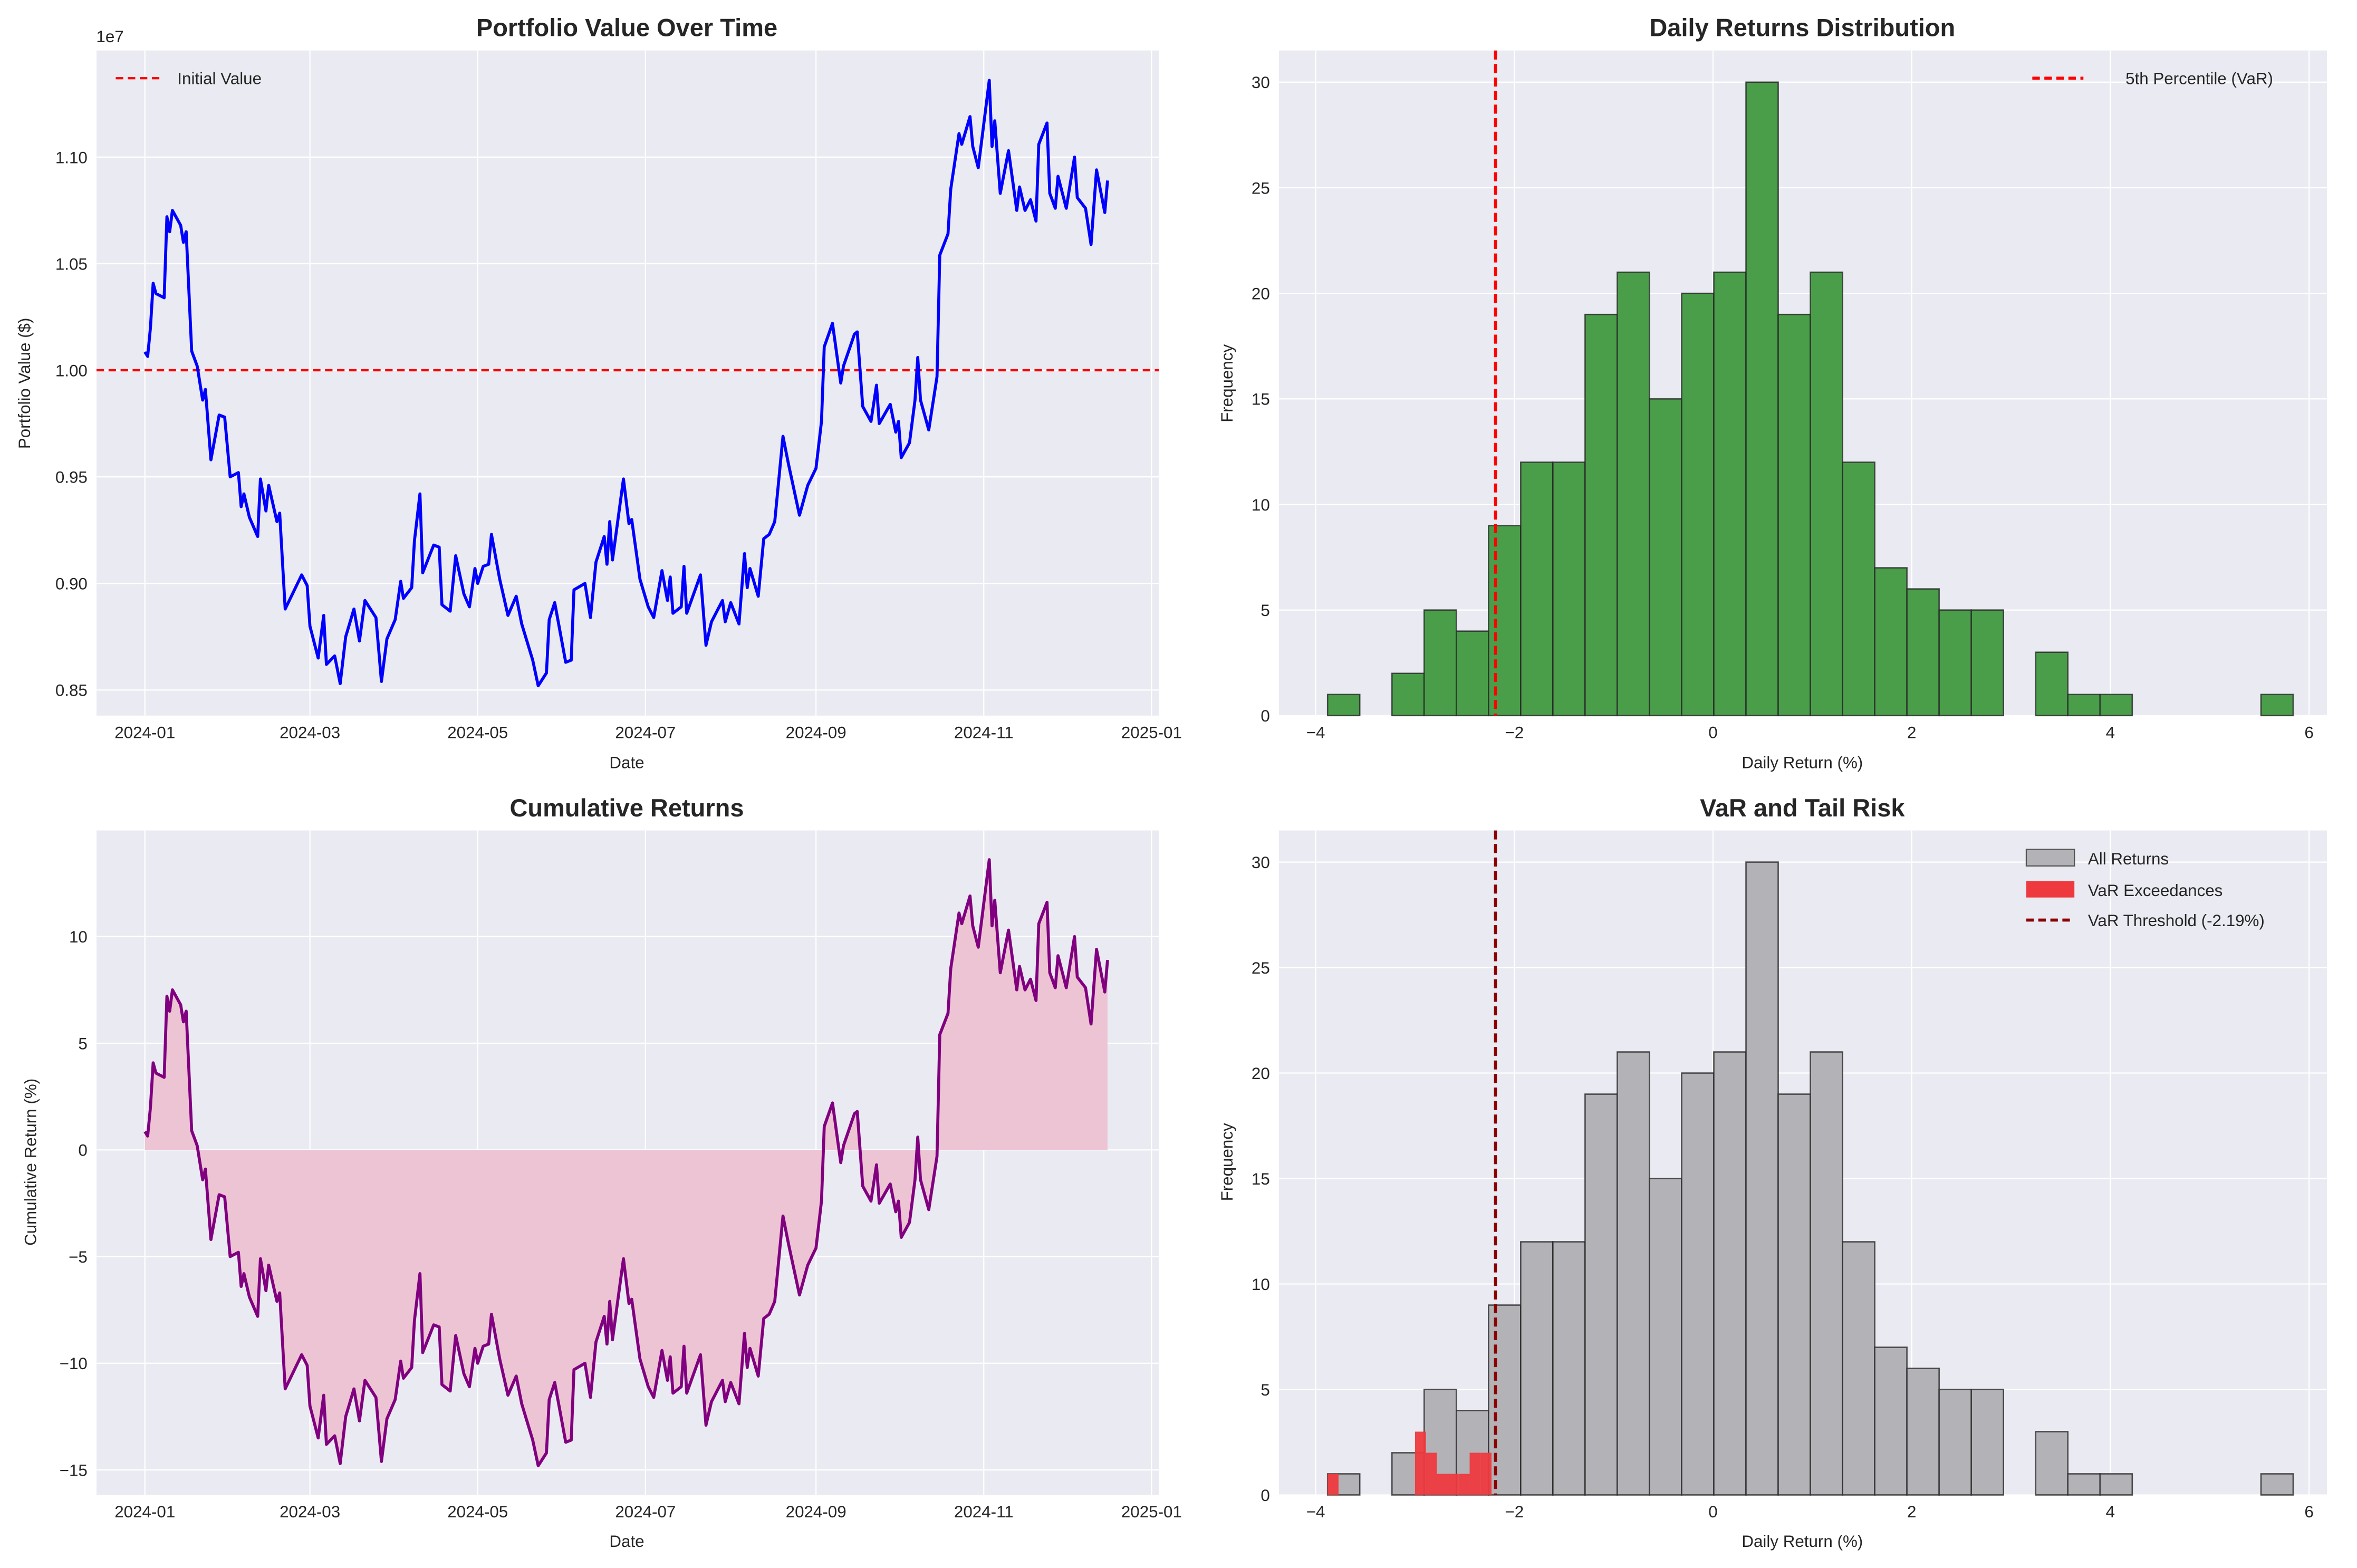 This screenshot has height=1568, width=2357. I want to click on y-tick-label: 15, so click(1261, 1179).